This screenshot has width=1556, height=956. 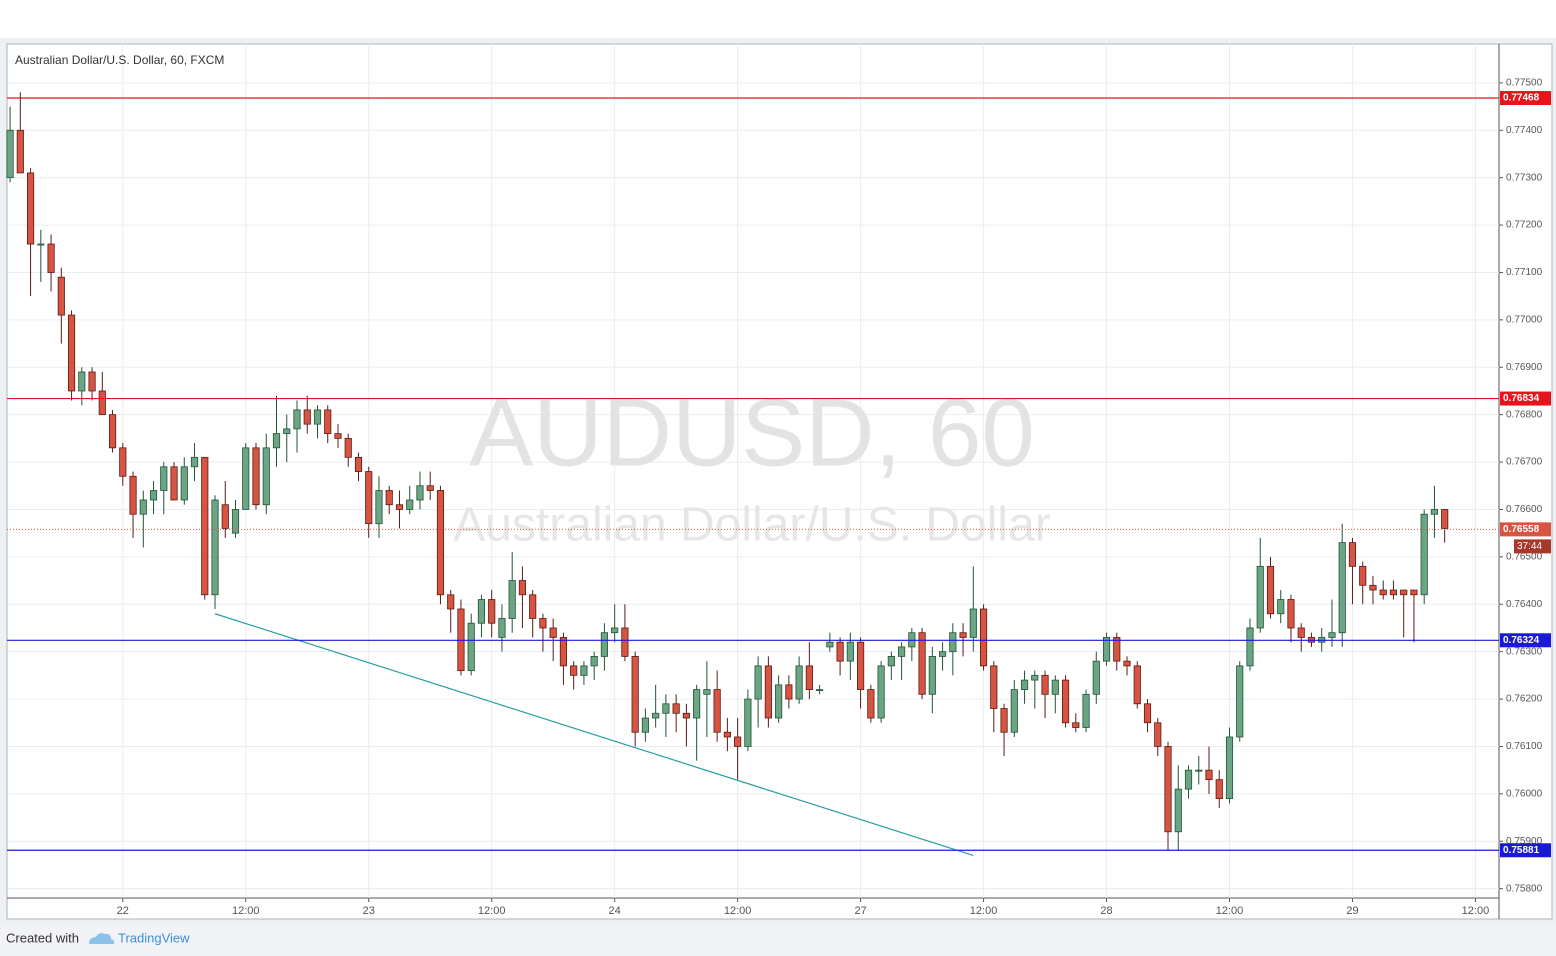 I want to click on footer-text: Created with, so click(x=42, y=937).